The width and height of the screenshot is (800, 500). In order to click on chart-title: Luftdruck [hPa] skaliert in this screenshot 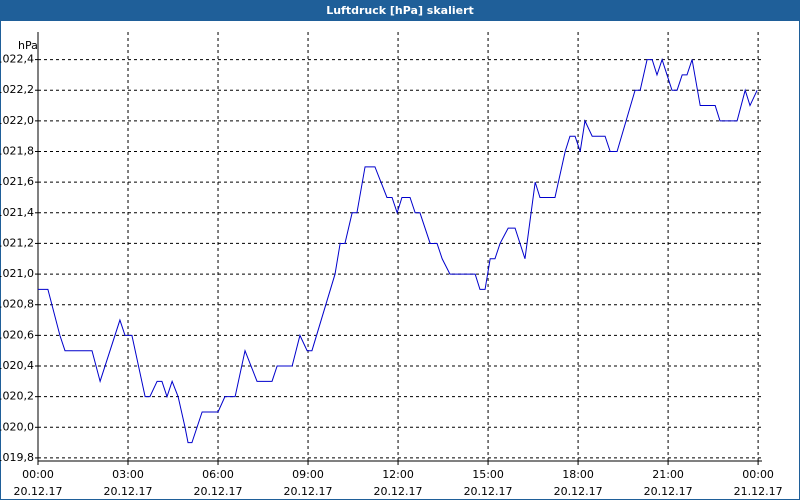, I will do `click(400, 10)`.